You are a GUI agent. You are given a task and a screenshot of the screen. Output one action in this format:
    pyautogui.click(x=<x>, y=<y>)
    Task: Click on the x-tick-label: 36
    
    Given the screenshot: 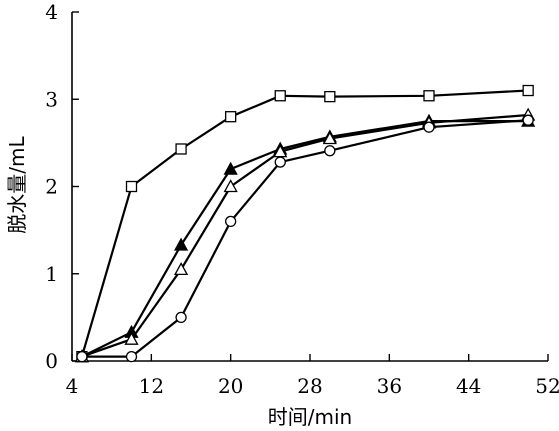 What is the action you would take?
    pyautogui.click(x=389, y=386)
    